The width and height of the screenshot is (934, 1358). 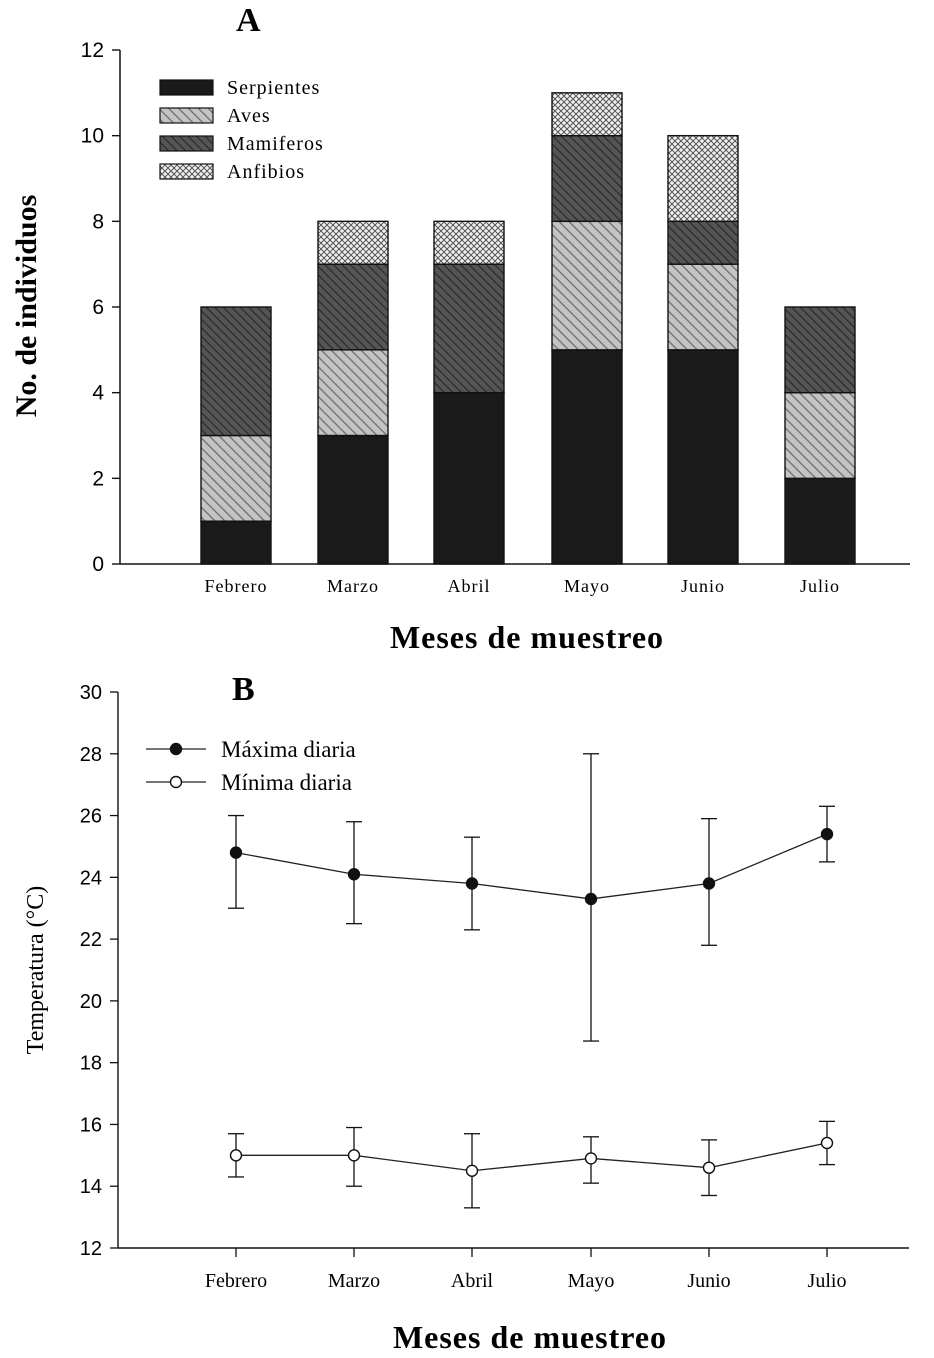 I want to click on x-tick-label-a: Mayo, so click(x=587, y=586).